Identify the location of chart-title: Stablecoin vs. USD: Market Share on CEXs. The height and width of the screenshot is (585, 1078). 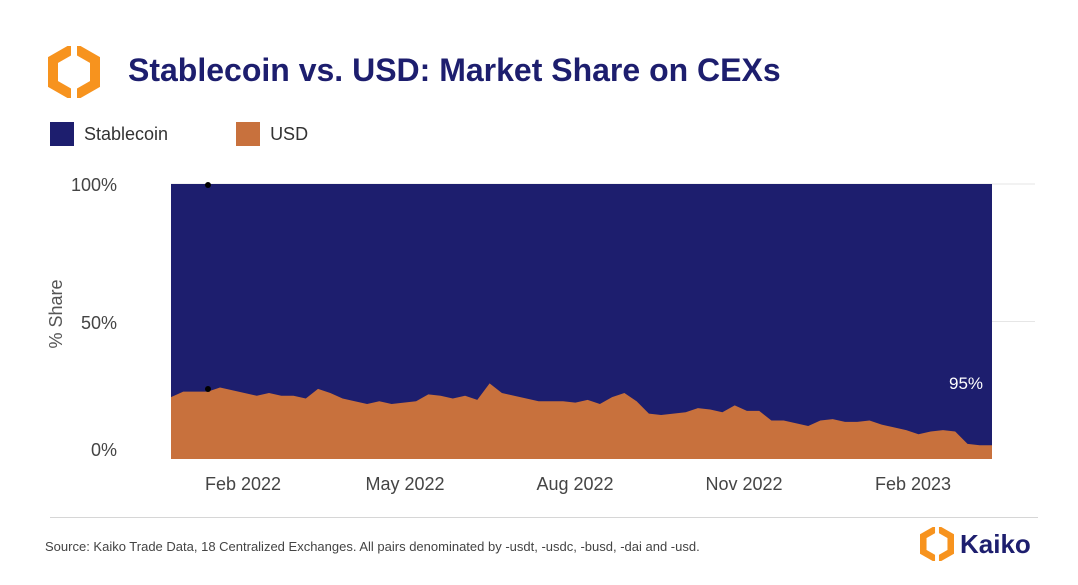
(454, 70).